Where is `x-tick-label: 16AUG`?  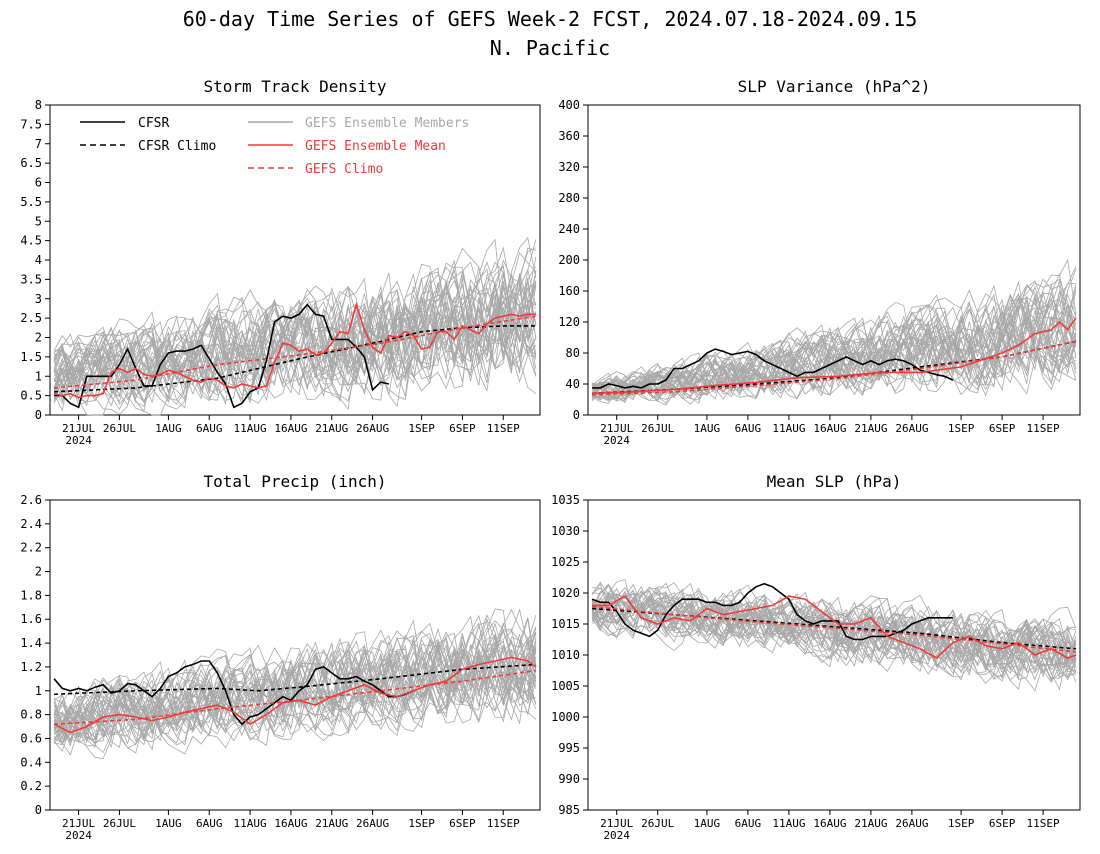
x-tick-label: 16AUG is located at coordinates (829, 823).